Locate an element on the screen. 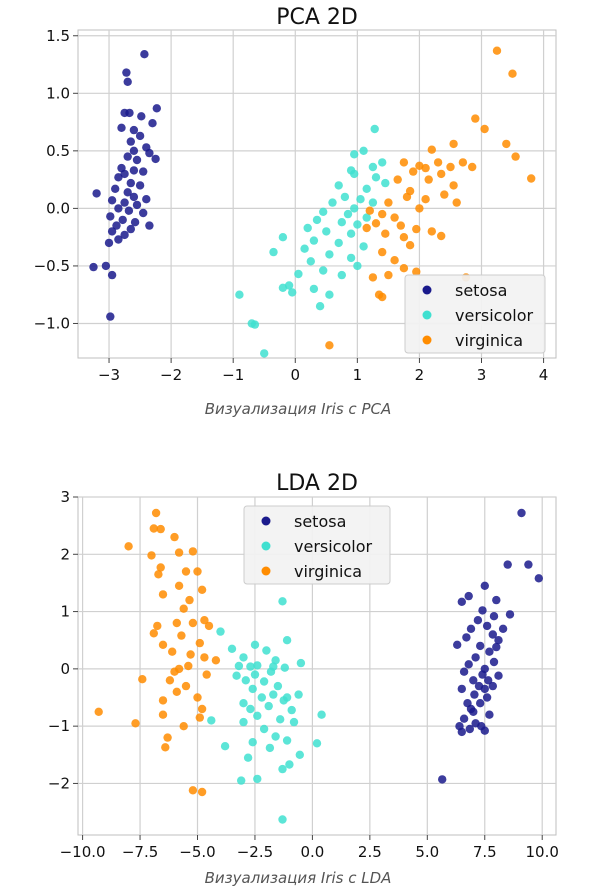  legend-marker-versicolor is located at coordinates (266, 546).